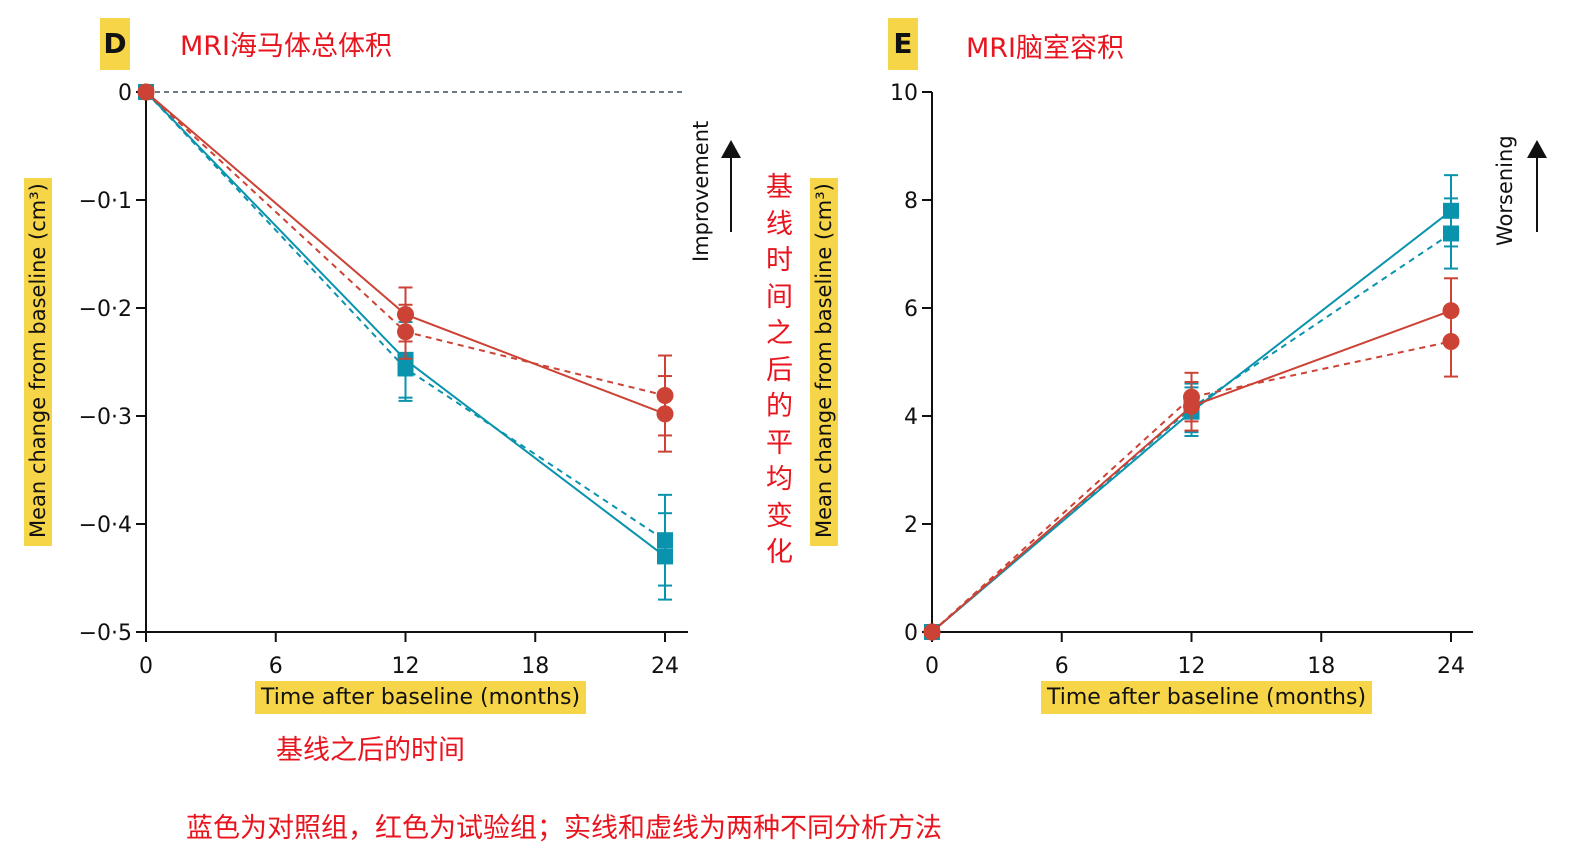 The height and width of the screenshot is (866, 1586). Describe the element at coordinates (903, 44) in the screenshot. I see `panel-letter-e: E` at that location.